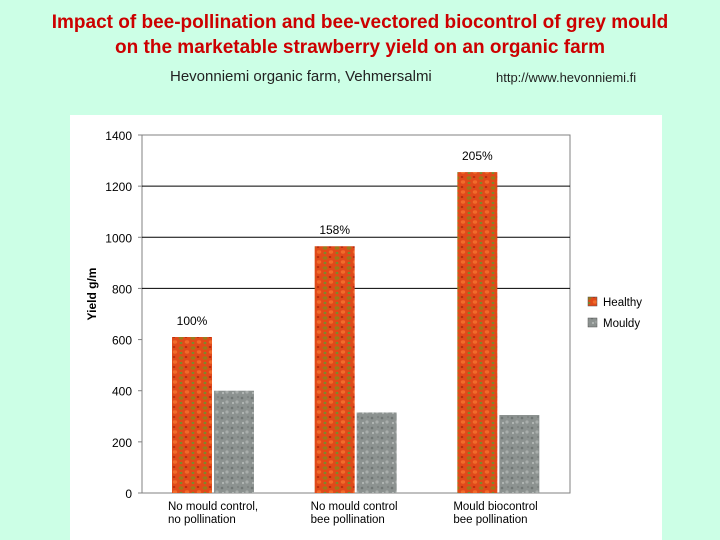  I want to click on y-axis-label: Yield g/m, so click(92, 294).